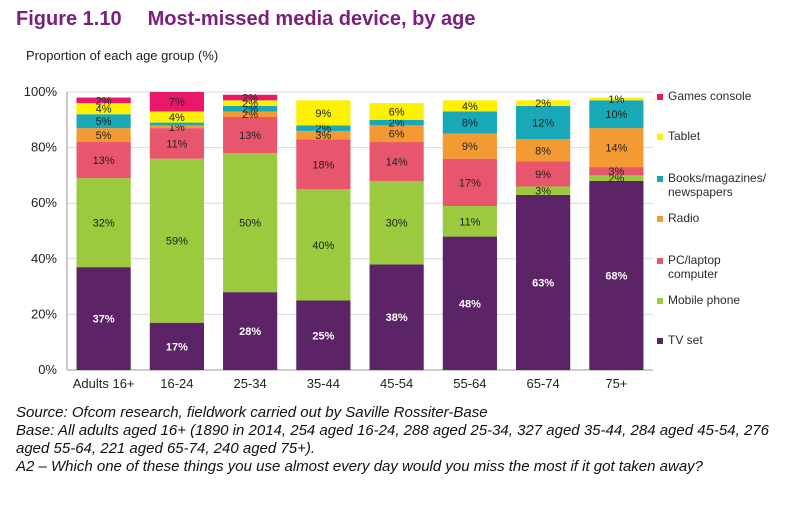  What do you see at coordinates (250, 224) in the screenshot?
I see `data-label: 50%` at bounding box center [250, 224].